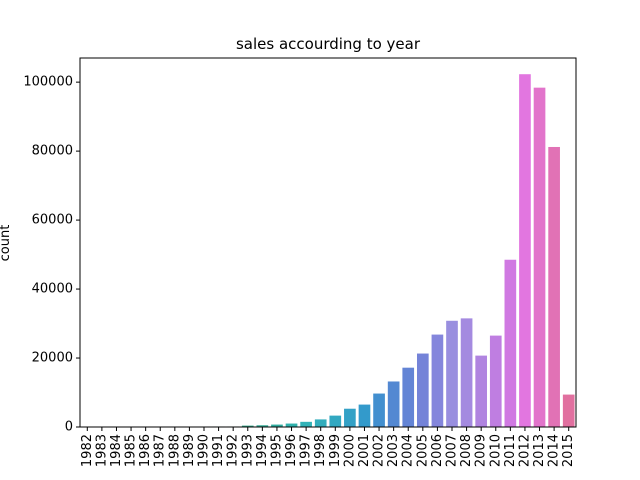 The image size is (640, 480). Describe the element at coordinates (262, 450) in the screenshot. I see `x-tick-label: 1994` at that location.